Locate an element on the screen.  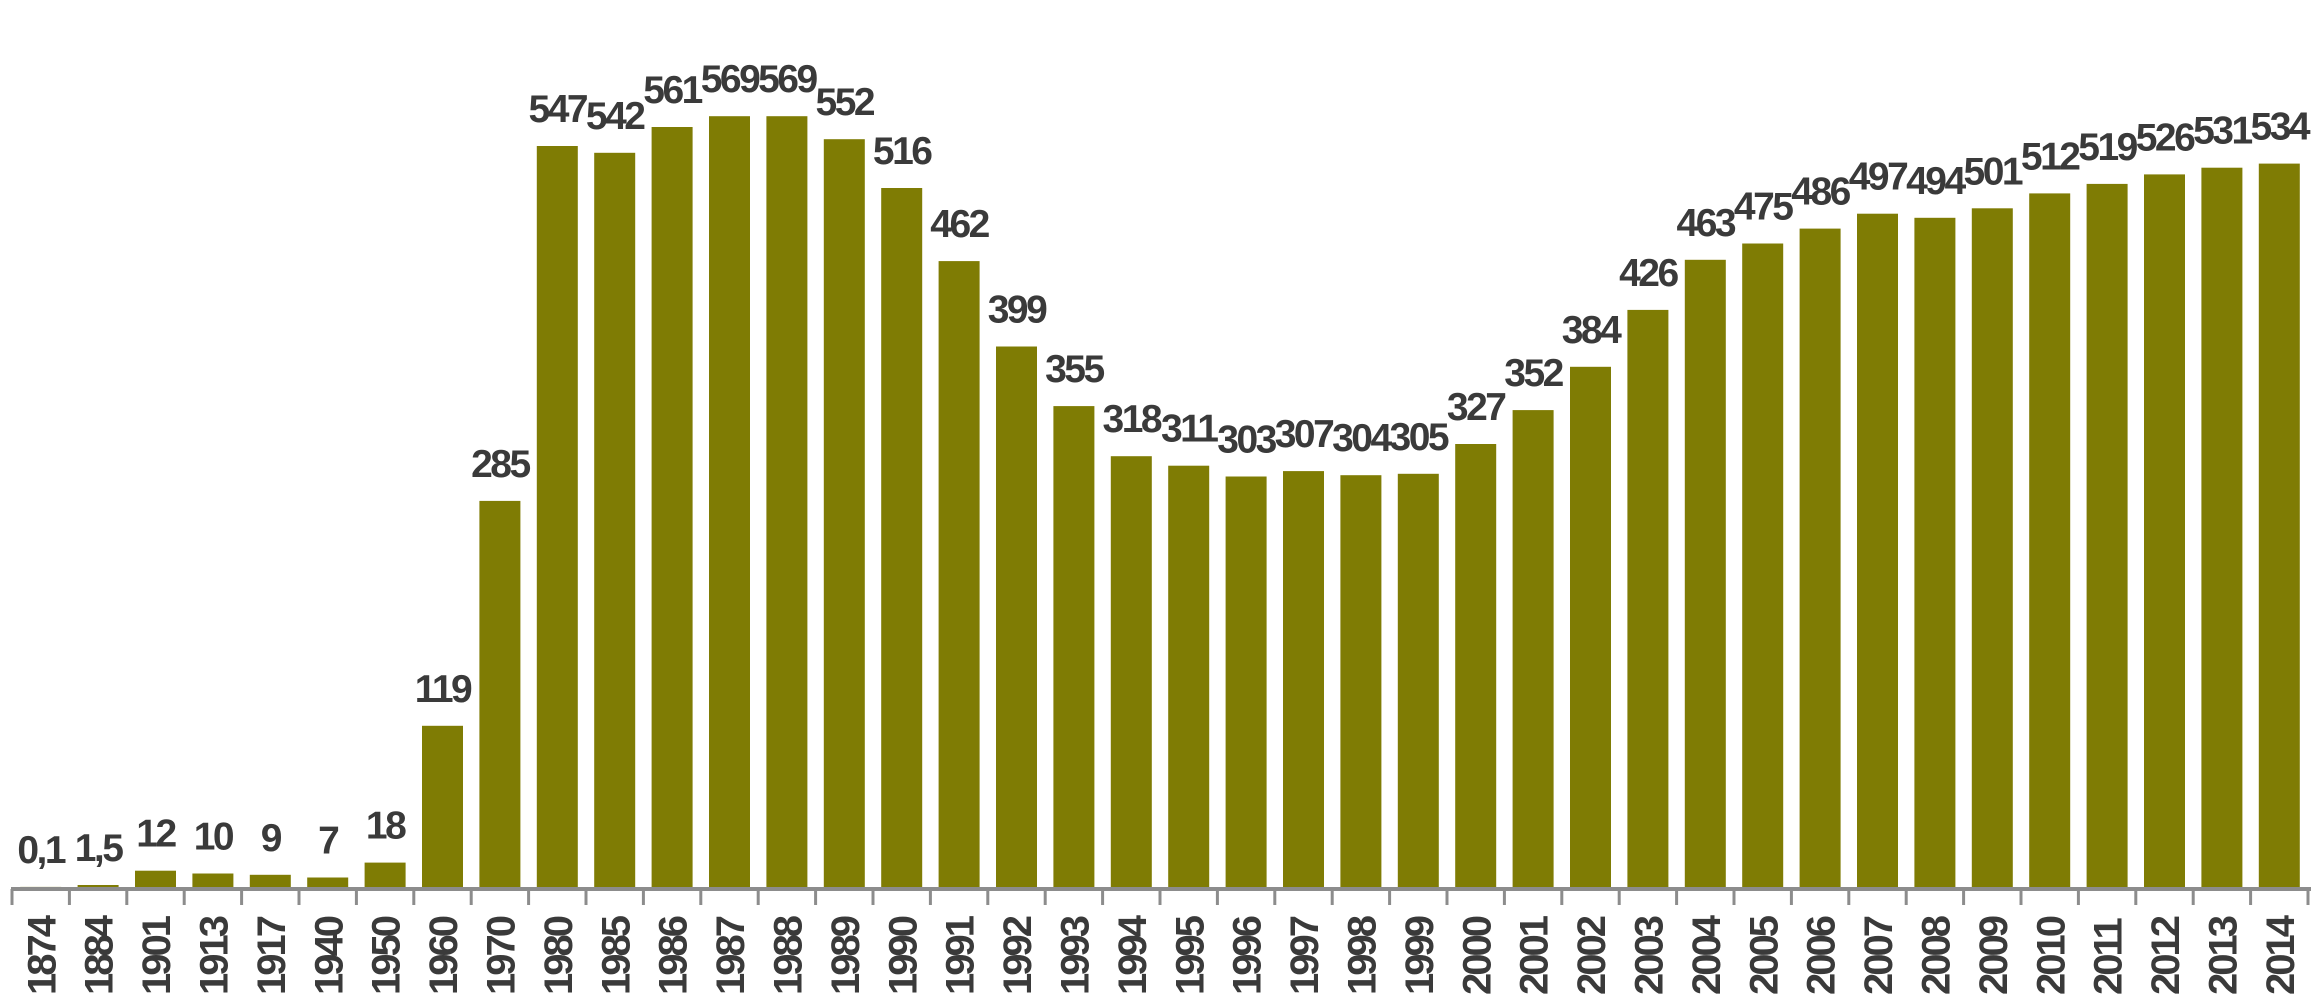
svg-text: 542 is located at coordinates (615, 116).